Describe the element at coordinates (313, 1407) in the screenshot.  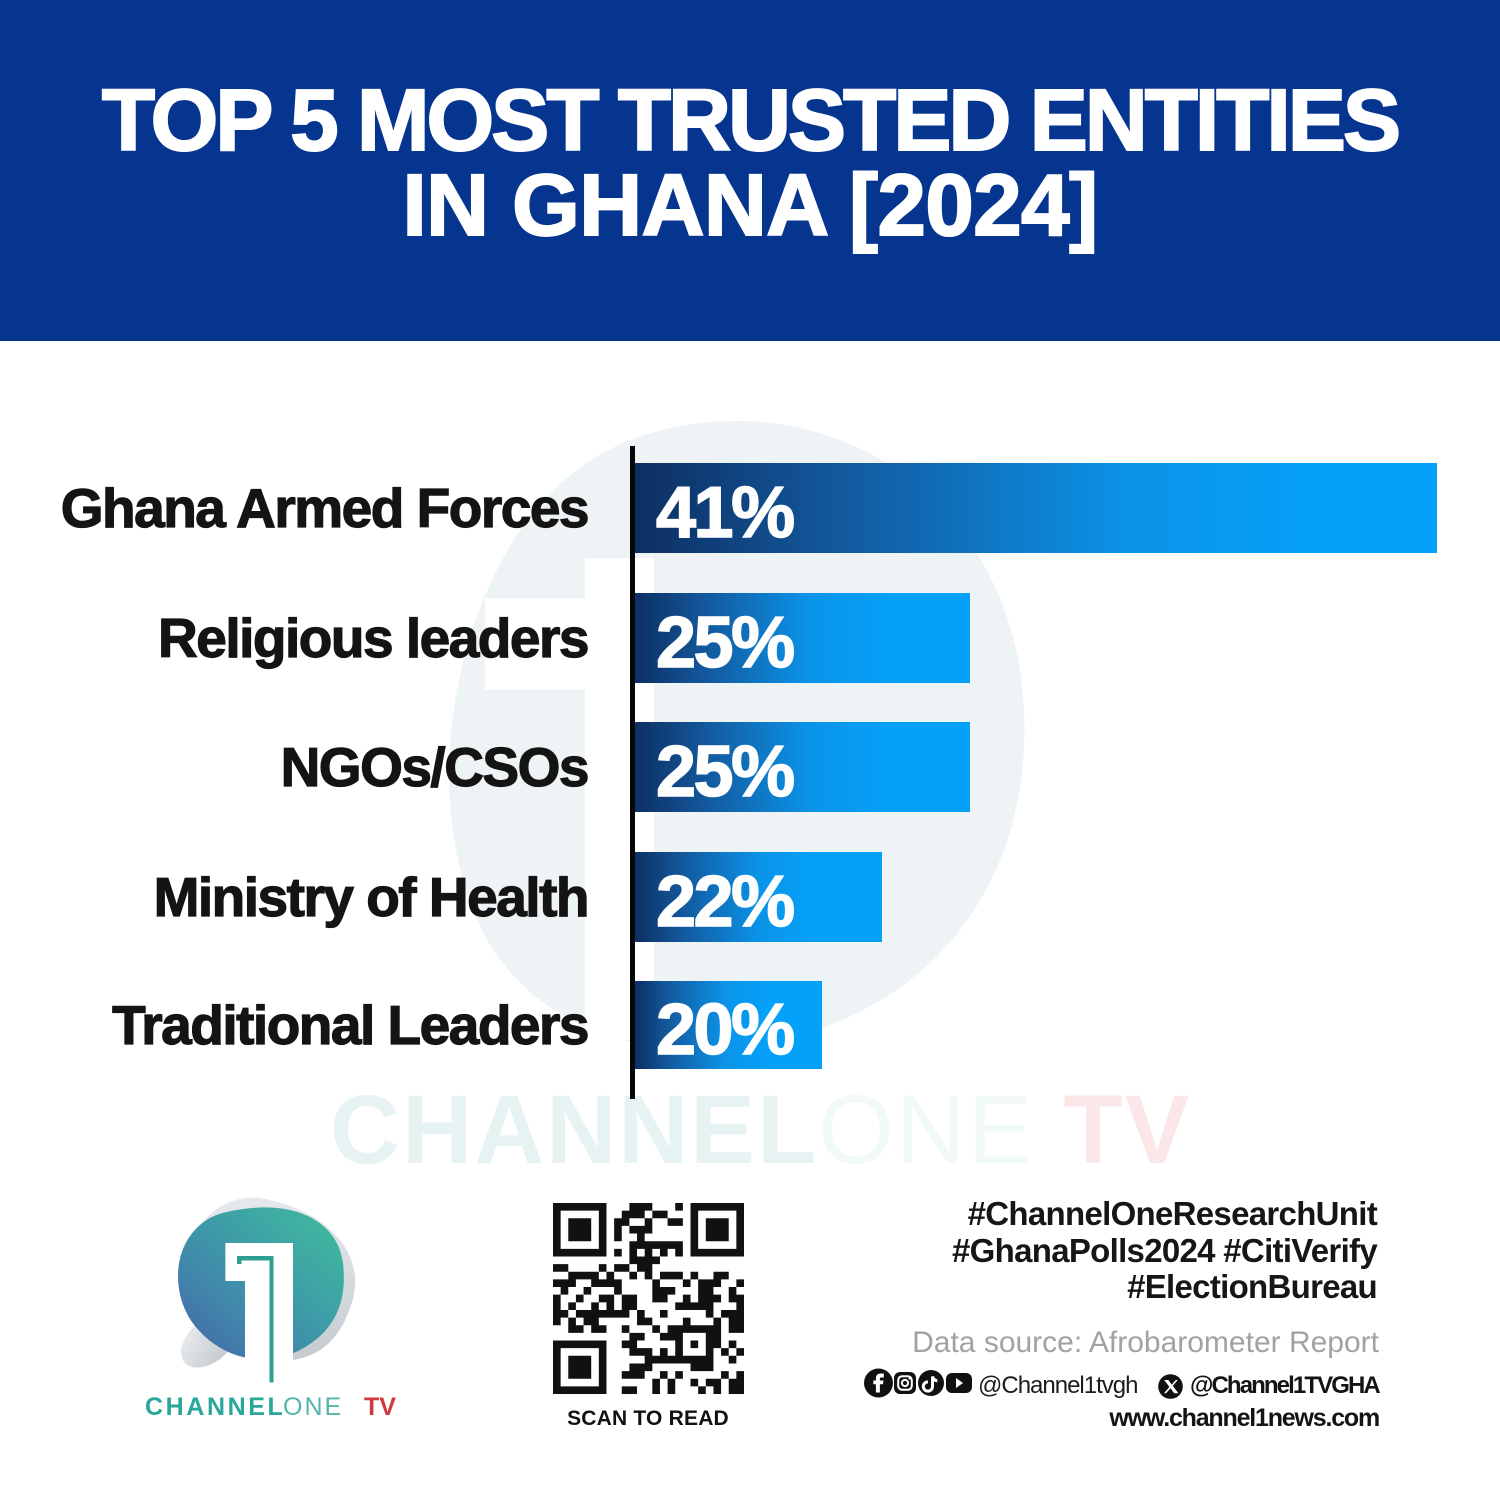
I see `svg-text: ONE` at that location.